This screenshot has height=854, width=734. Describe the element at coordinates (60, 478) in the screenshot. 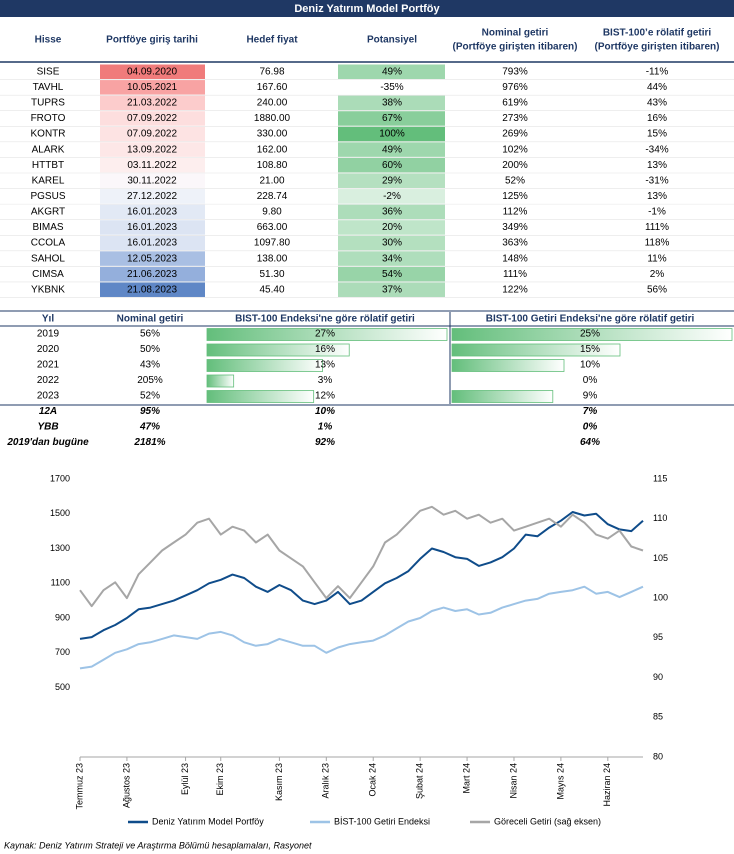

I see `y-tick-label: 1700` at that location.